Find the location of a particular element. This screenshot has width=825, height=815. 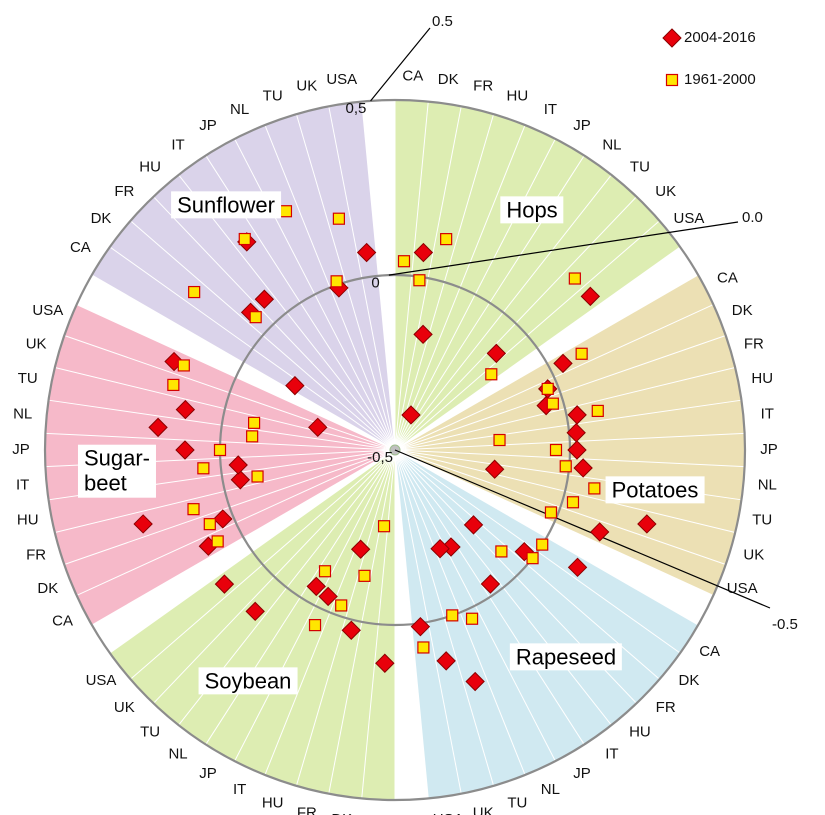

group-label: Rapeseed is located at coordinates (566, 657).